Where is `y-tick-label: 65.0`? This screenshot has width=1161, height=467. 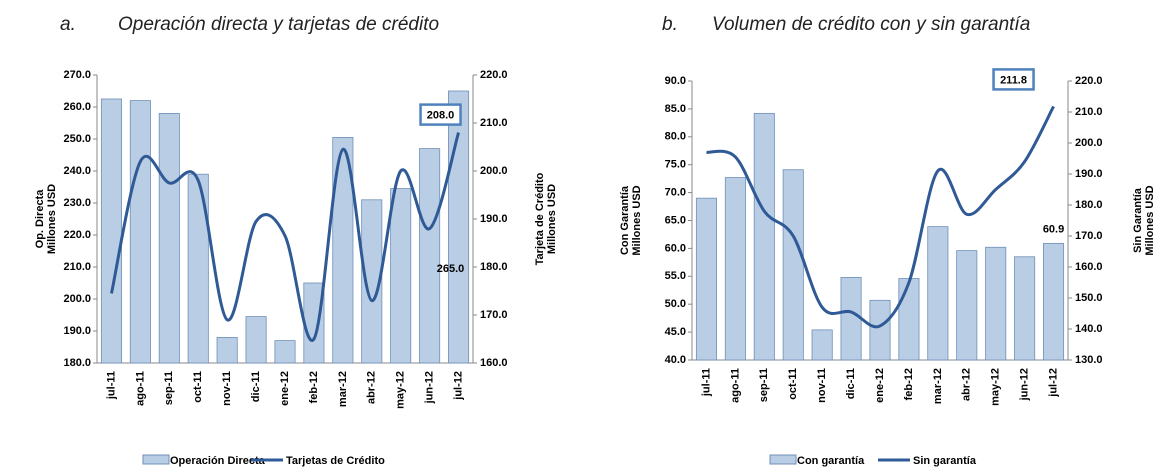 y-tick-label: 65.0 is located at coordinates (675, 220).